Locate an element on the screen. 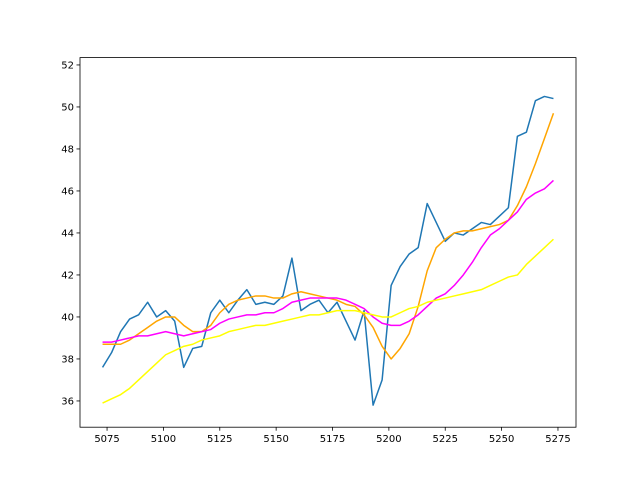 The height and width of the screenshot is (484, 640). y-tick-label: 42 is located at coordinates (67, 275).